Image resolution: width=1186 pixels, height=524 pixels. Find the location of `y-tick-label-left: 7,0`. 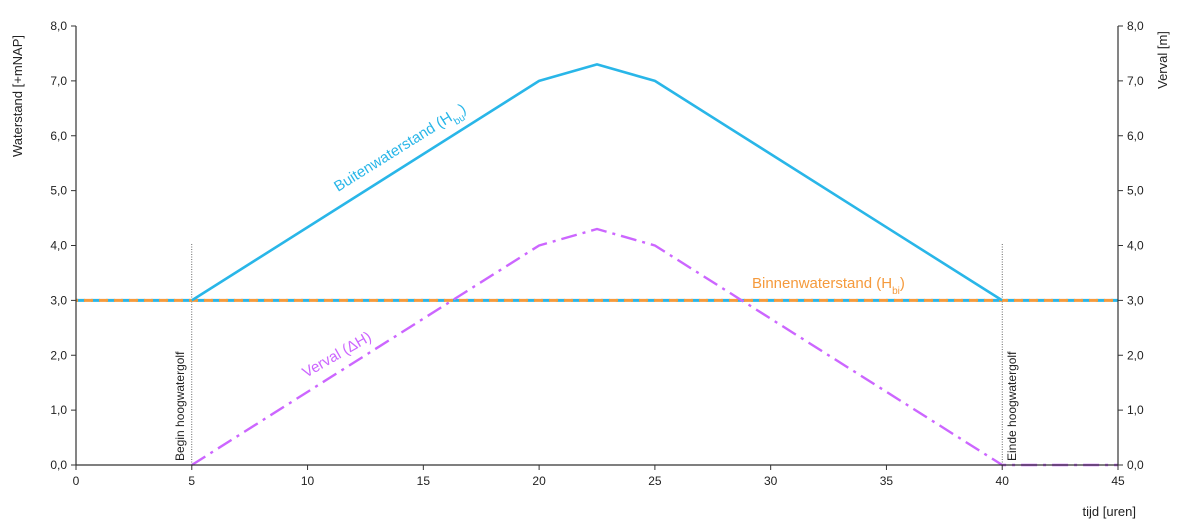

y-tick-label-left: 7,0 is located at coordinates (58, 81).